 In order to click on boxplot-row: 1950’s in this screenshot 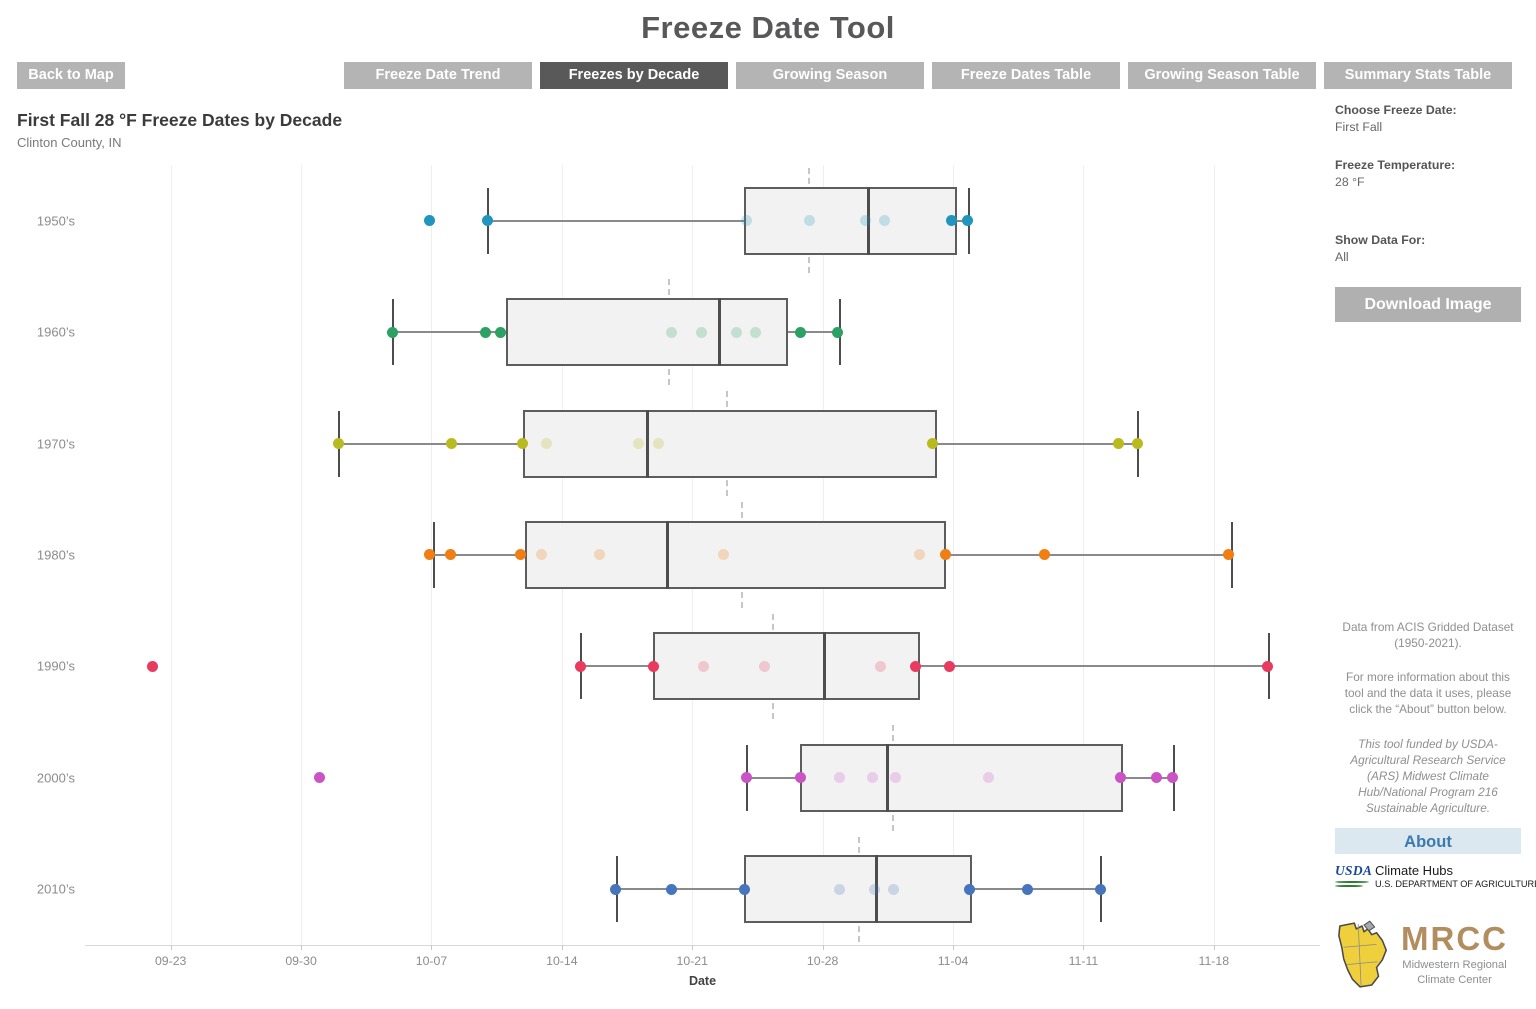, I will do `click(678, 220)`.